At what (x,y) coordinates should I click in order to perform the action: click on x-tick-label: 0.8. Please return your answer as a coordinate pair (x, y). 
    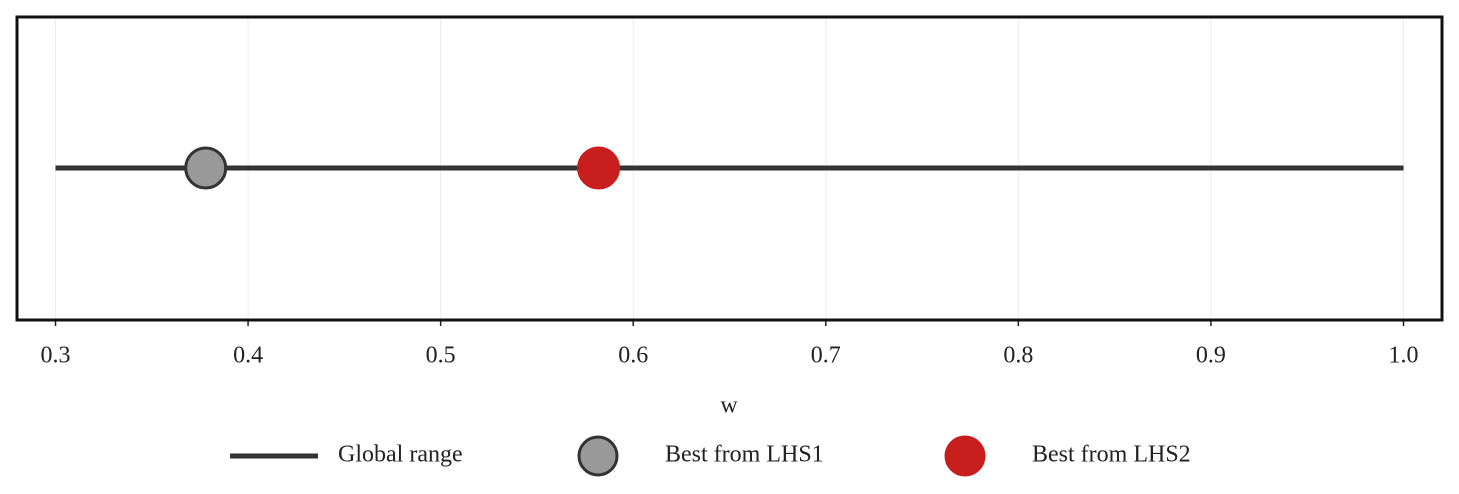
    Looking at the image, I should click on (1018, 356).